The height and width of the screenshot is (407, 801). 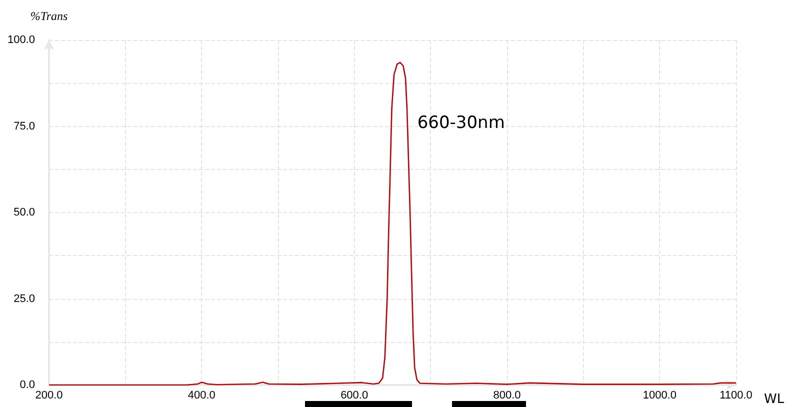 What do you see at coordinates (21, 40) in the screenshot?
I see `y-tick-label: 100.0` at bounding box center [21, 40].